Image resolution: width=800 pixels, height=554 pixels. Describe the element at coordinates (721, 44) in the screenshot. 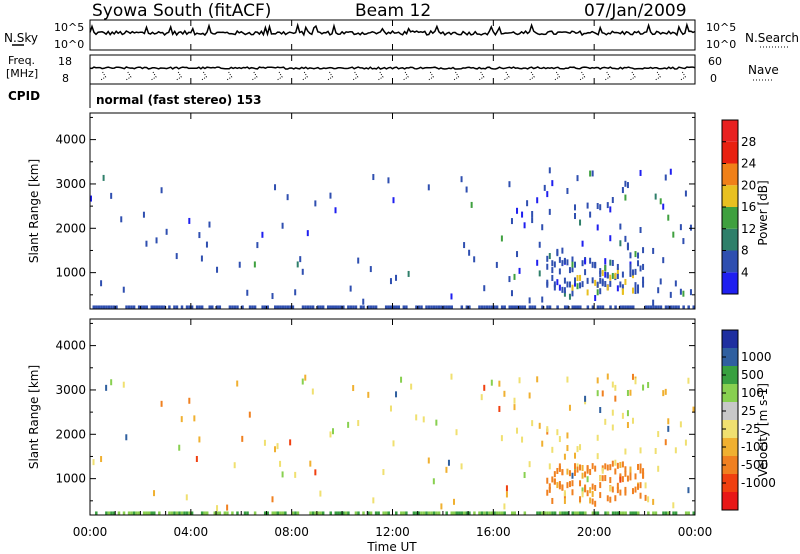

I see `noise-bottom-label-right: 10^0` at that location.